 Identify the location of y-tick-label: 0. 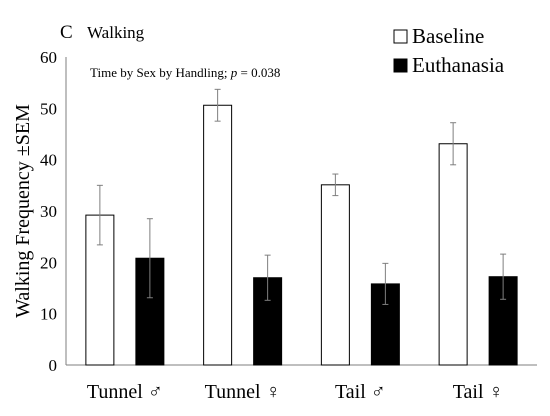
(53, 365).